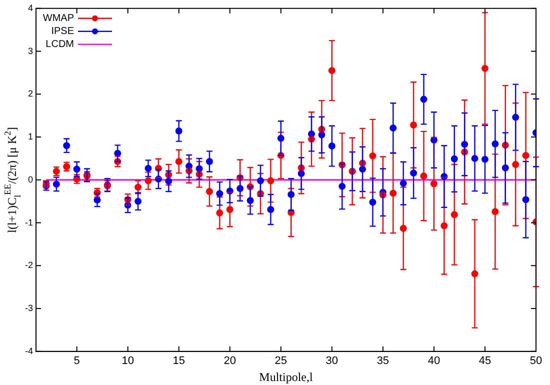  Describe the element at coordinates (58, 18) in the screenshot. I see `legend-label: WMAP` at that location.